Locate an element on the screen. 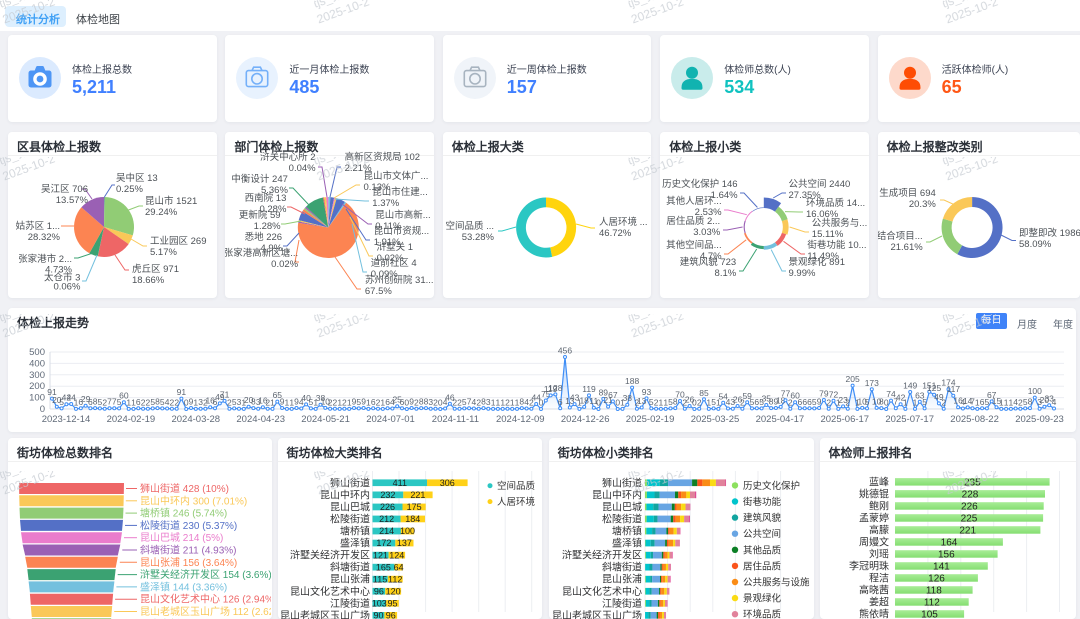 Image resolution: width=1080 pixels, height=619 pixels. svg-text: 人居环境 is located at coordinates (516, 502).